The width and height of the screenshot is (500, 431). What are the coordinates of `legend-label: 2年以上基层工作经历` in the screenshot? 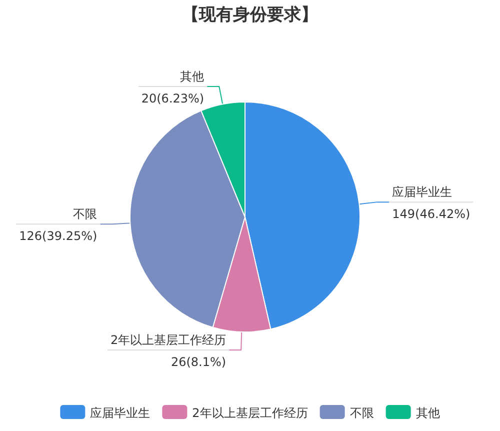 It's located at (250, 413).